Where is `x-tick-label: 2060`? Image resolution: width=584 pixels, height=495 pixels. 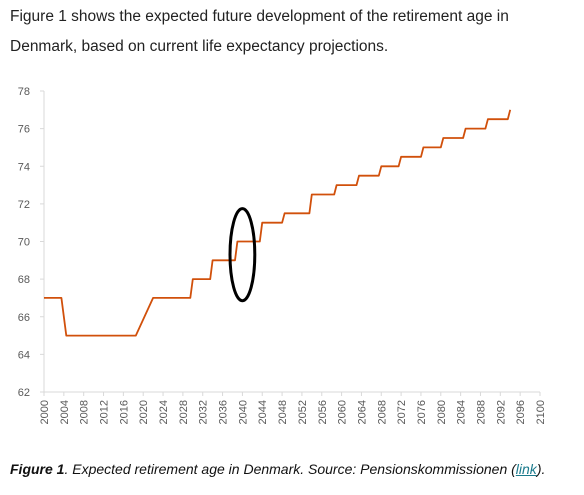 x-tick-label: 2060 is located at coordinates (343, 412).